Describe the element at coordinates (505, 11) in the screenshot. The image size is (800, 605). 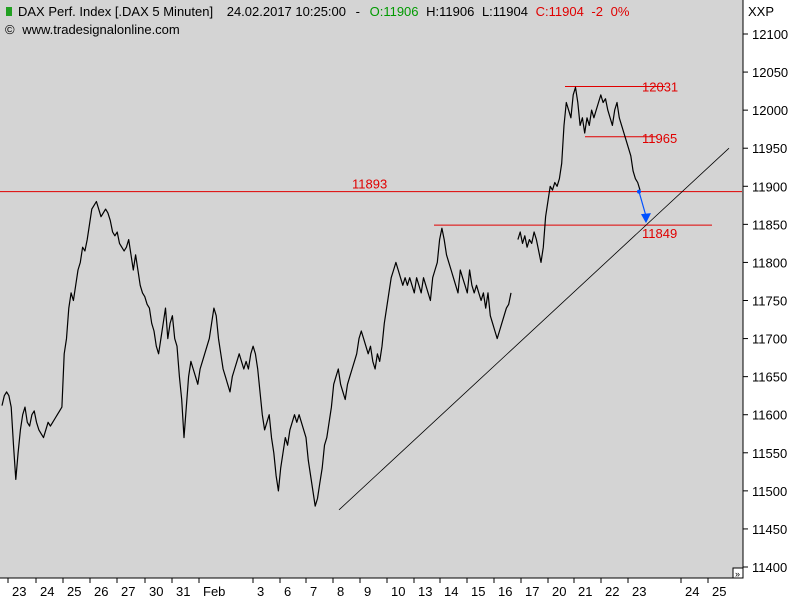
I see `low-value: L:11904` at that location.